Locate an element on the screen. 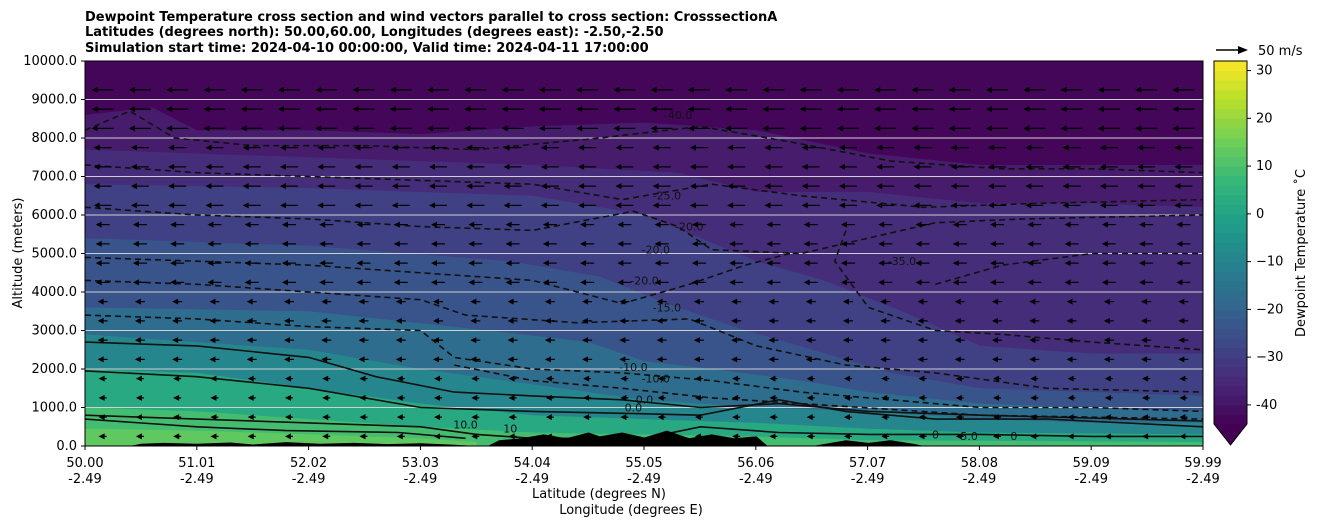 This screenshot has width=1320, height=526. x-tick-label-lat: 59.99 is located at coordinates (1202, 463).